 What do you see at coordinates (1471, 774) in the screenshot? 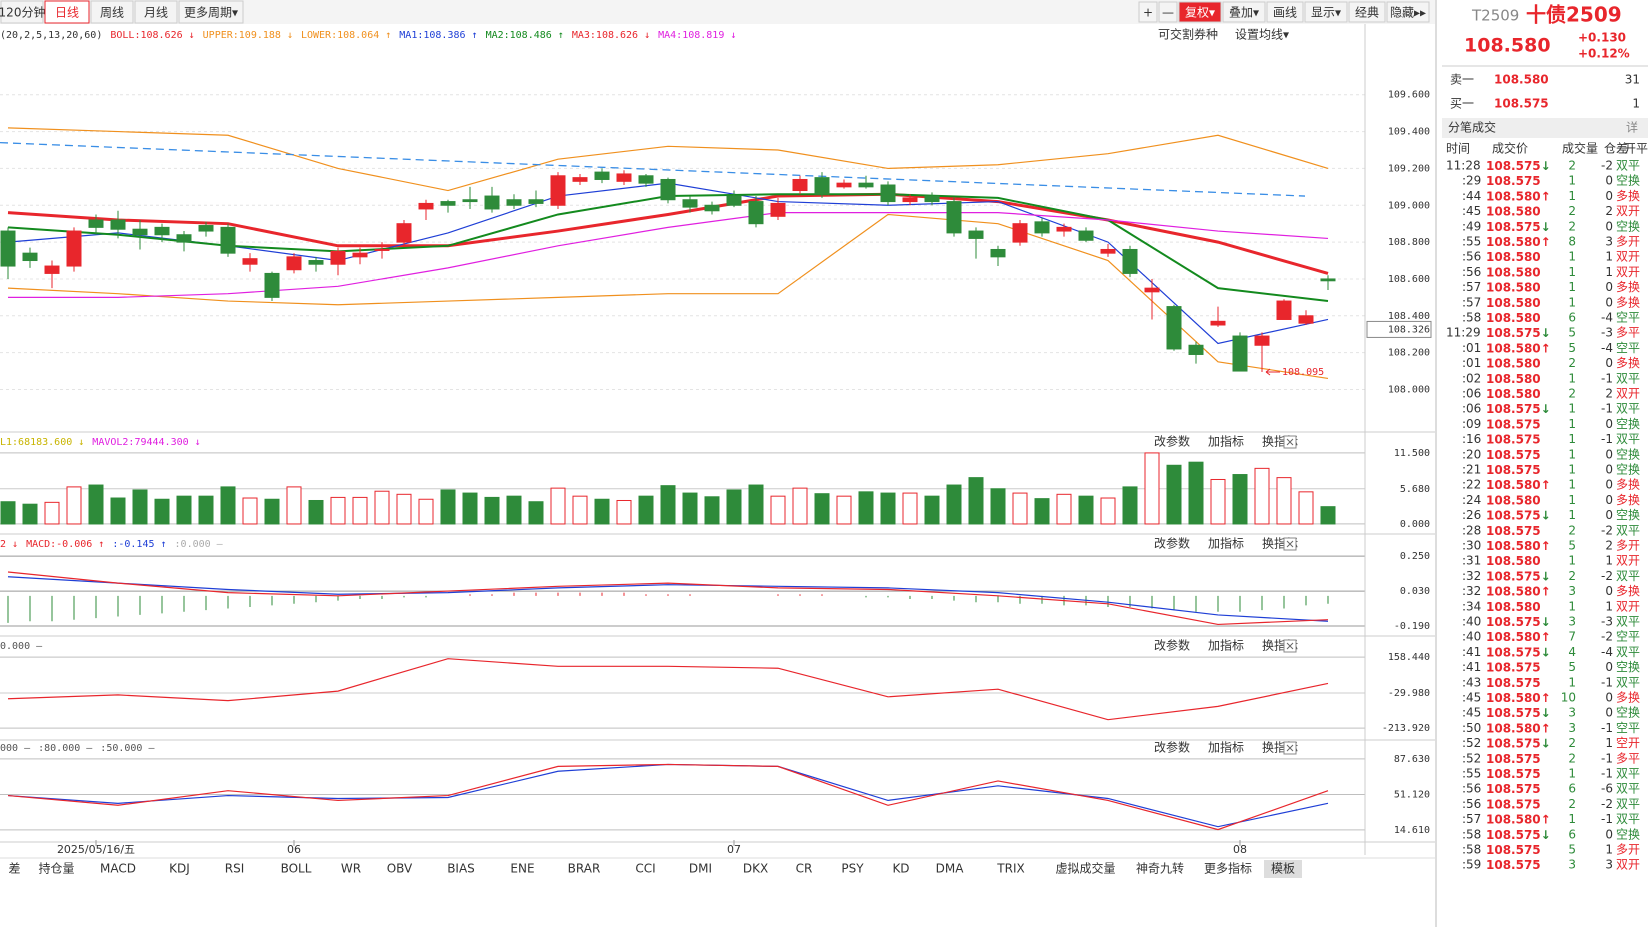
I see `tick-time: :55` at bounding box center [1471, 774].